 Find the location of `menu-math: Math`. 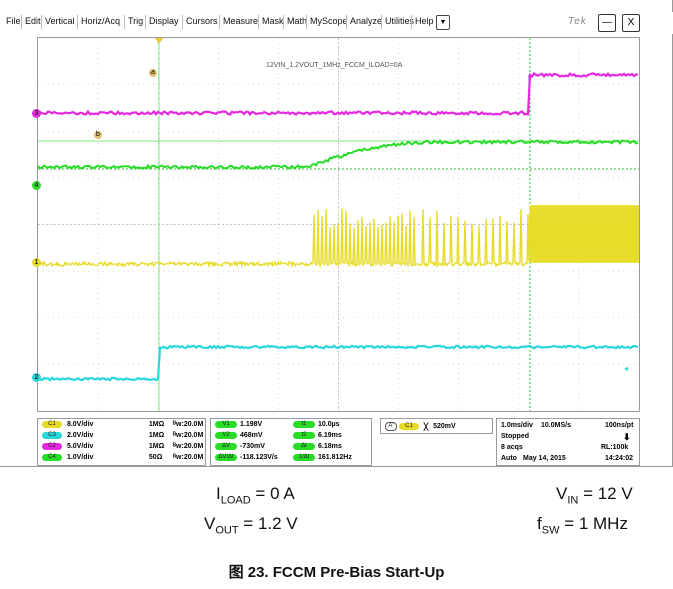

menu-math: Math is located at coordinates (297, 21).